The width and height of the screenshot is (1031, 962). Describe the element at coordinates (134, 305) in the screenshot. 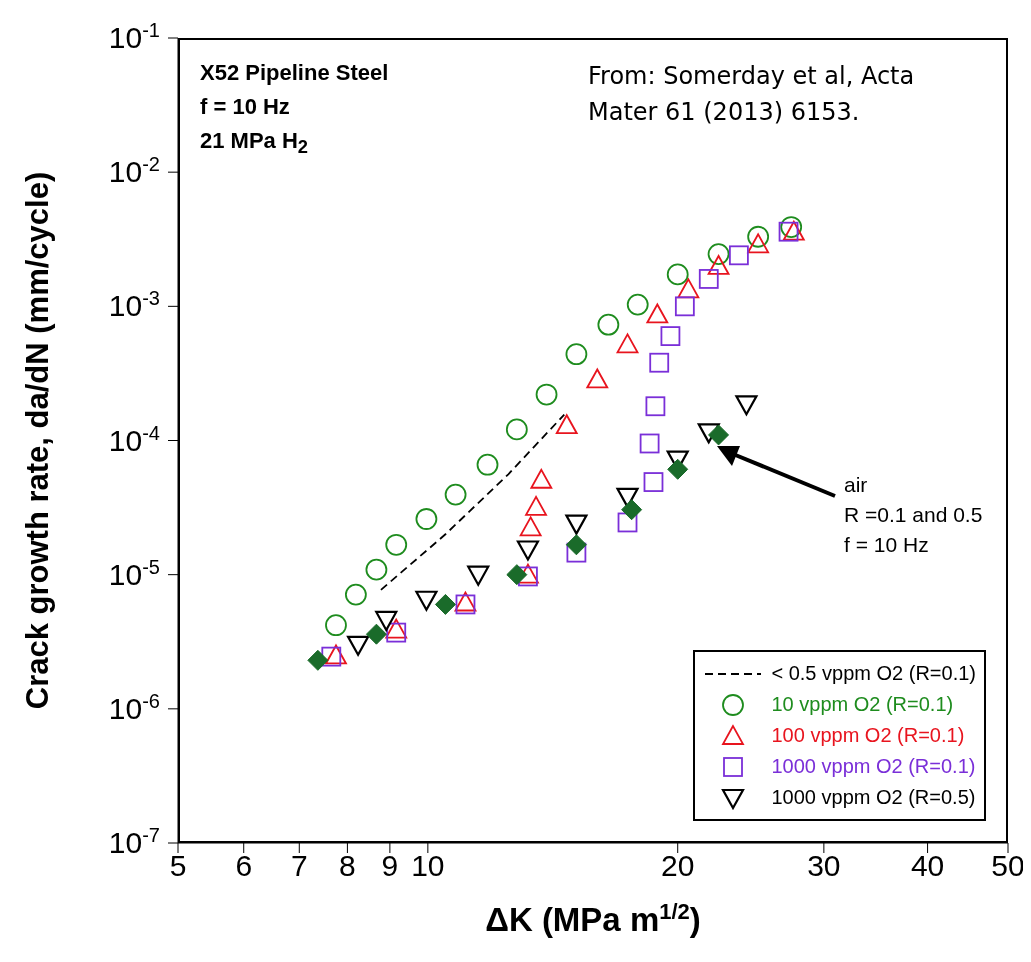

I see `y-tick-label: 10$^{-3}$` at that location.